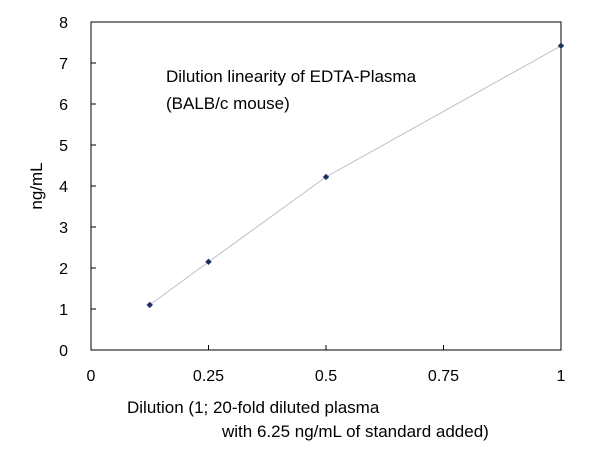 The image size is (600, 450). I want to click on x-tick-label: 0.25, so click(208, 376).